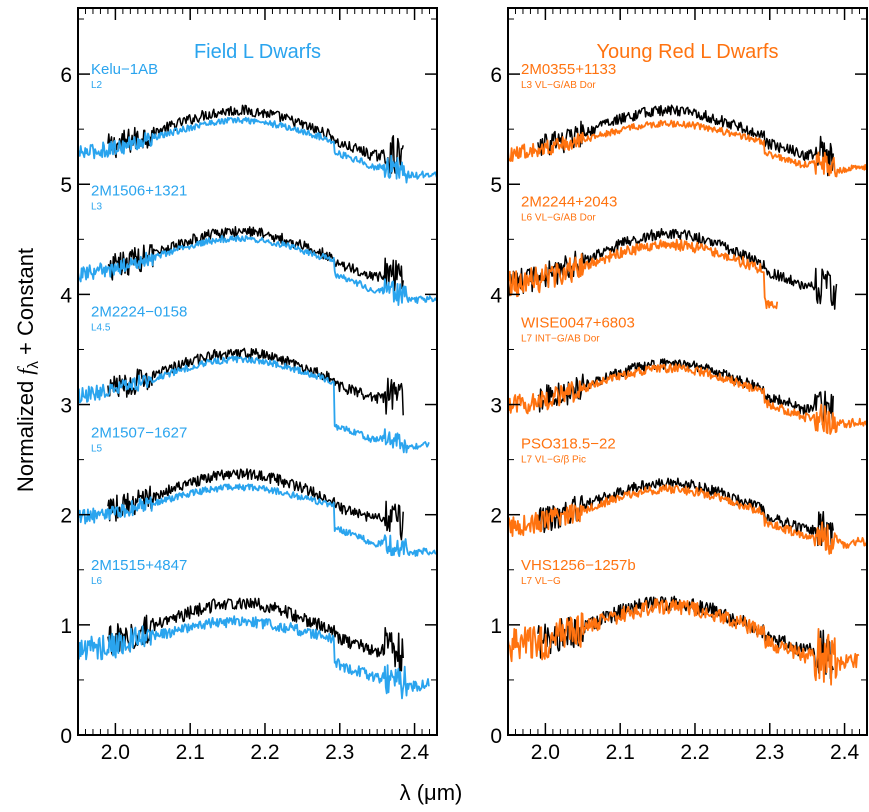 The width and height of the screenshot is (869, 812). I want to click on series-name-label: 2M2224−0158, so click(139, 311).